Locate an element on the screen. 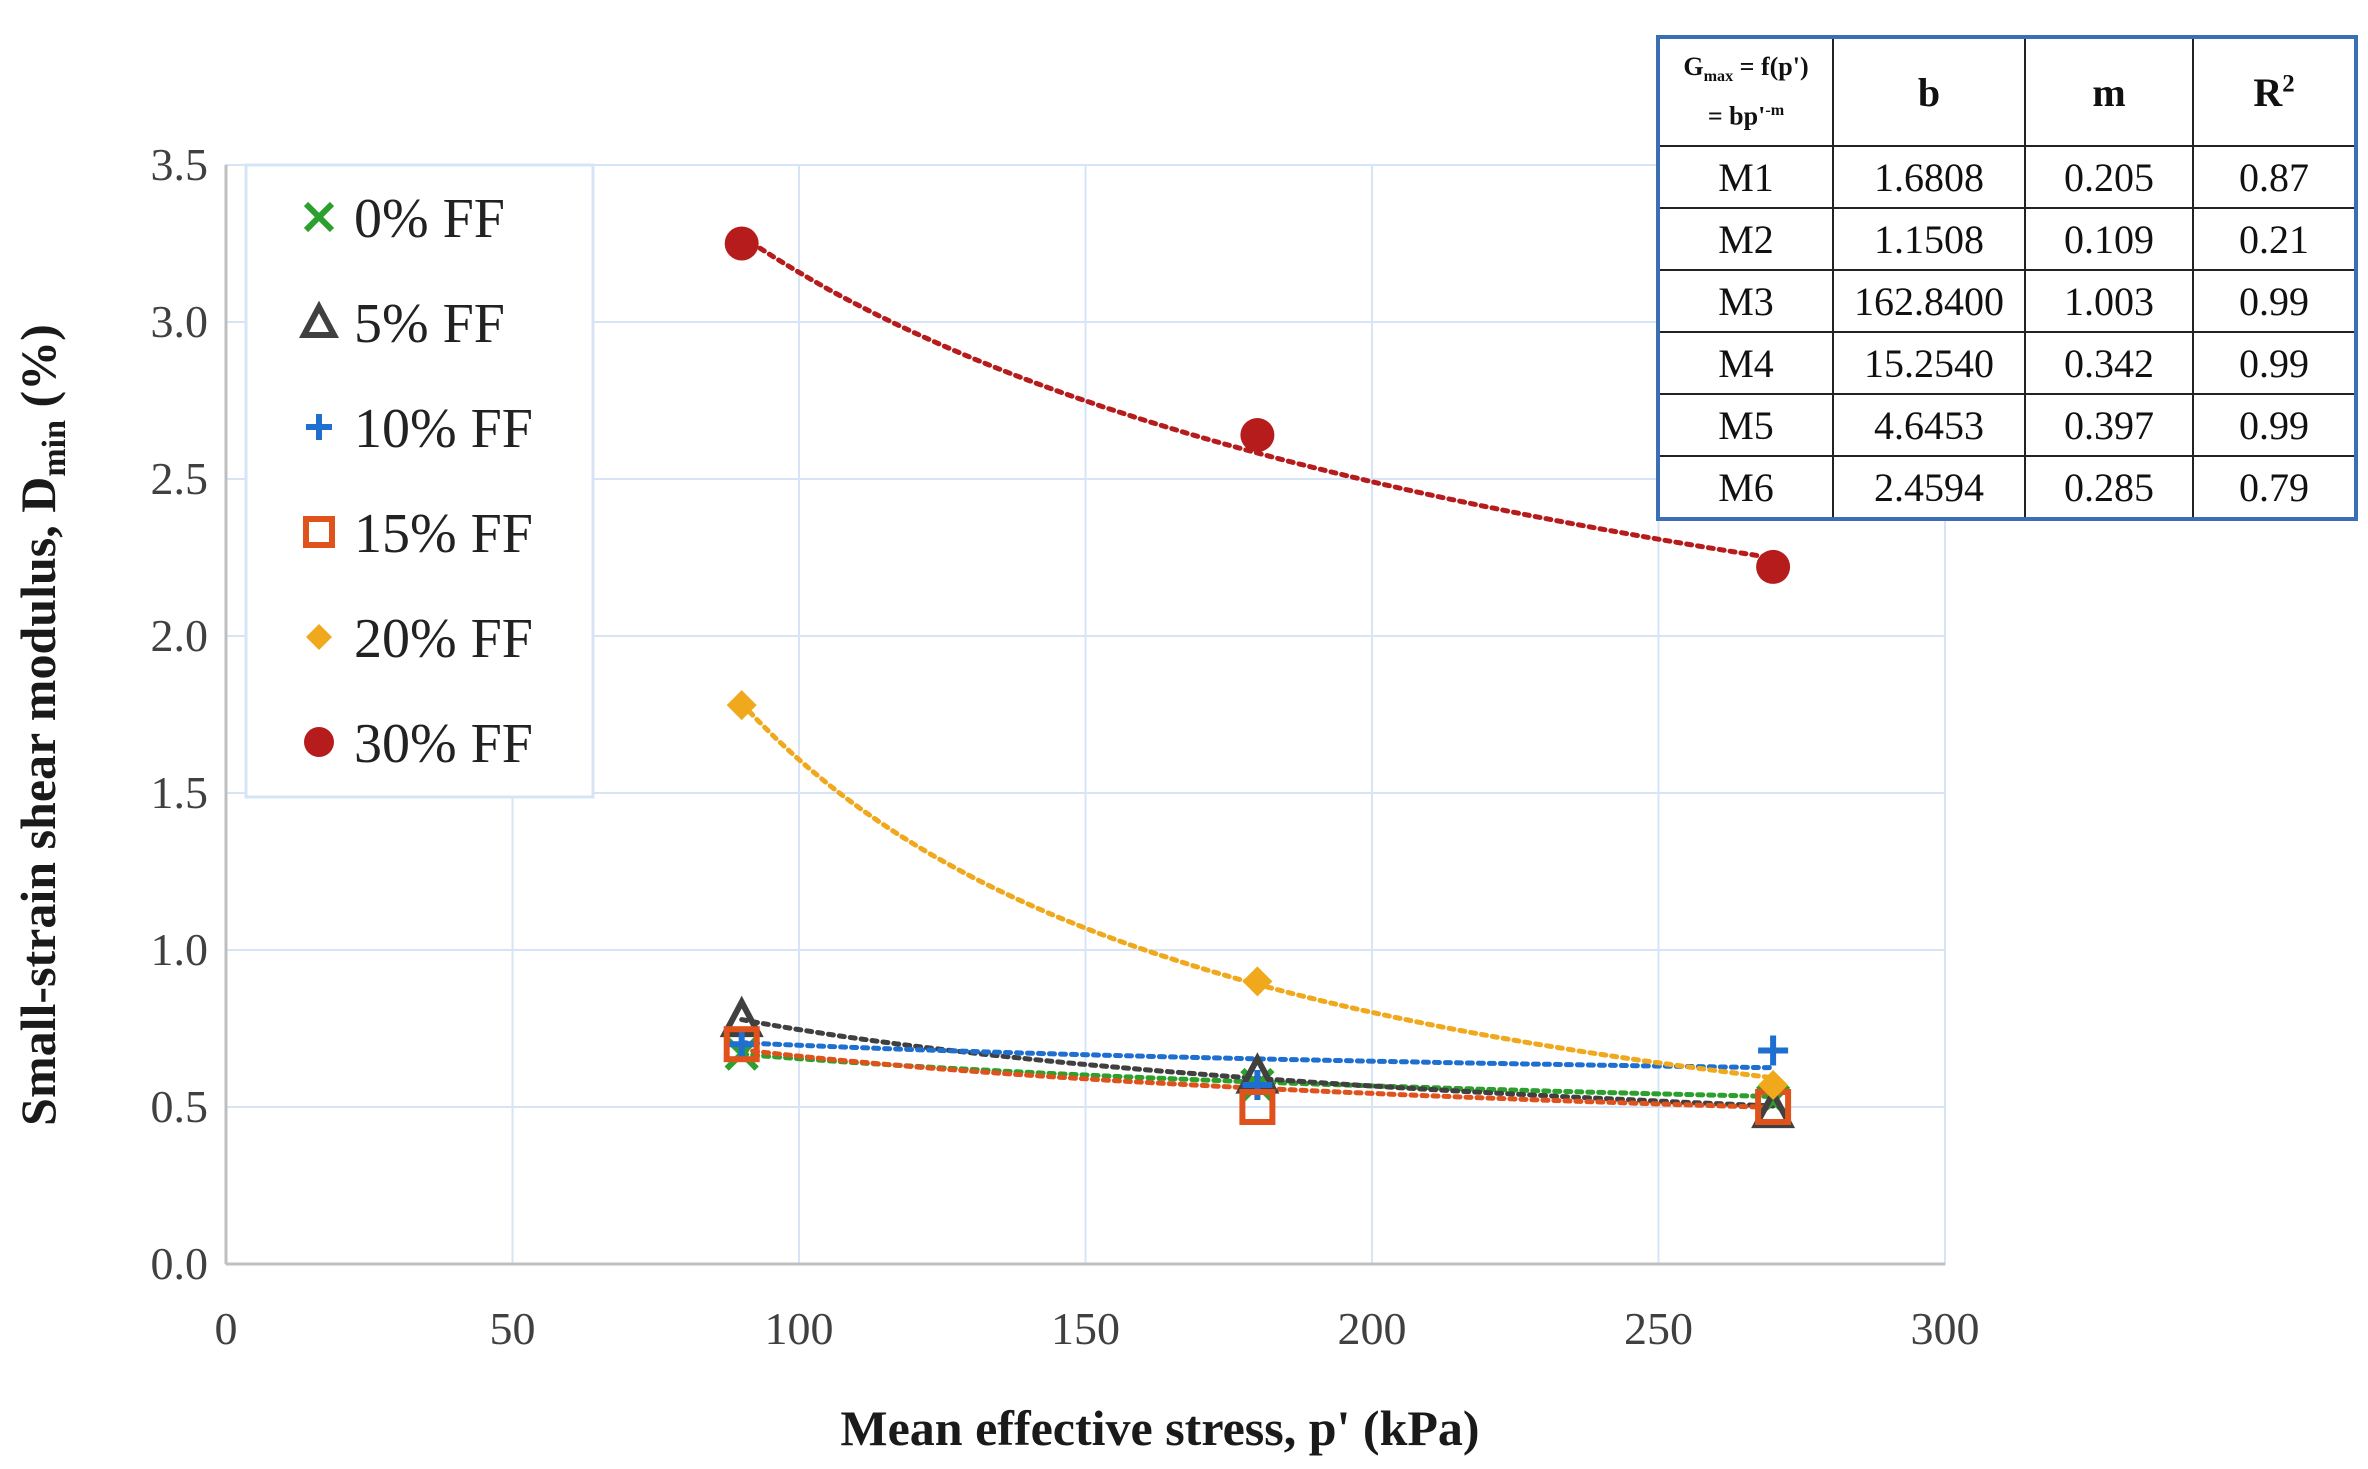  x-tick-label: 50 is located at coordinates (513, 1328).